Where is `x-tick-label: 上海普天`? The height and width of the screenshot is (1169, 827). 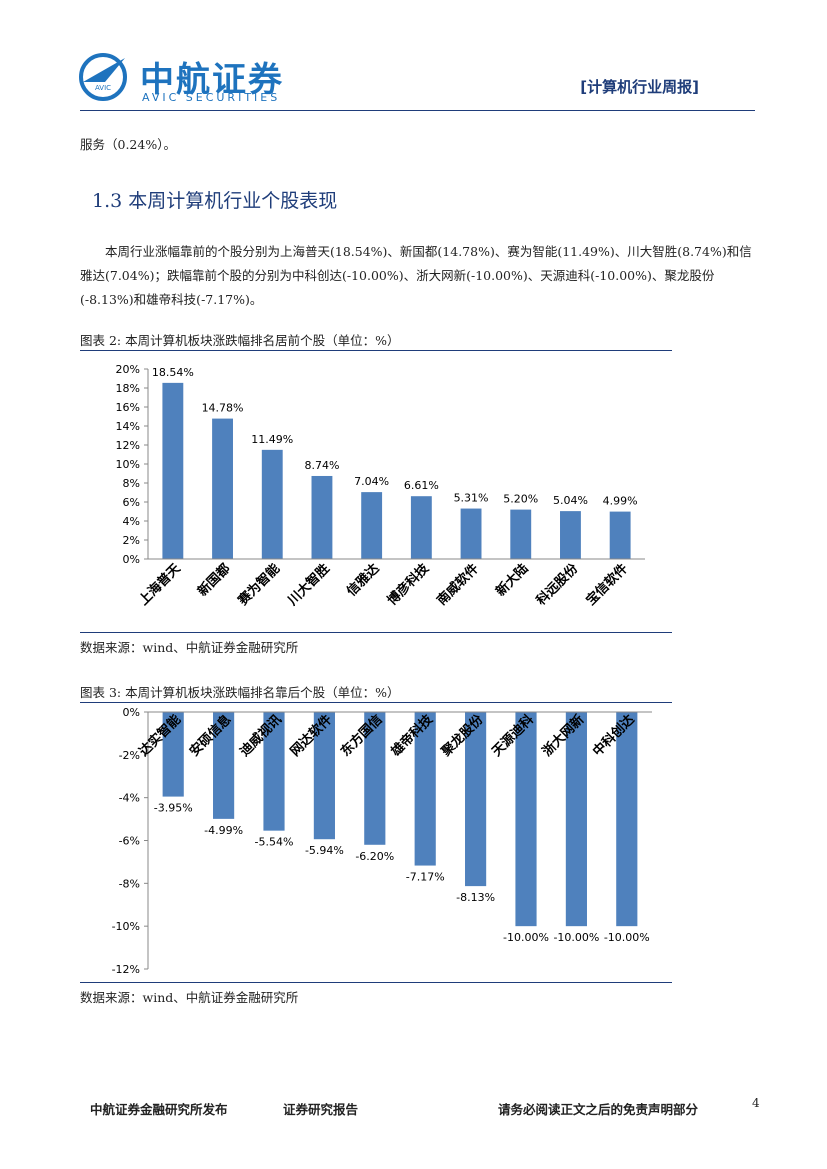
x-tick-label: 上海普天 is located at coordinates (160, 584).